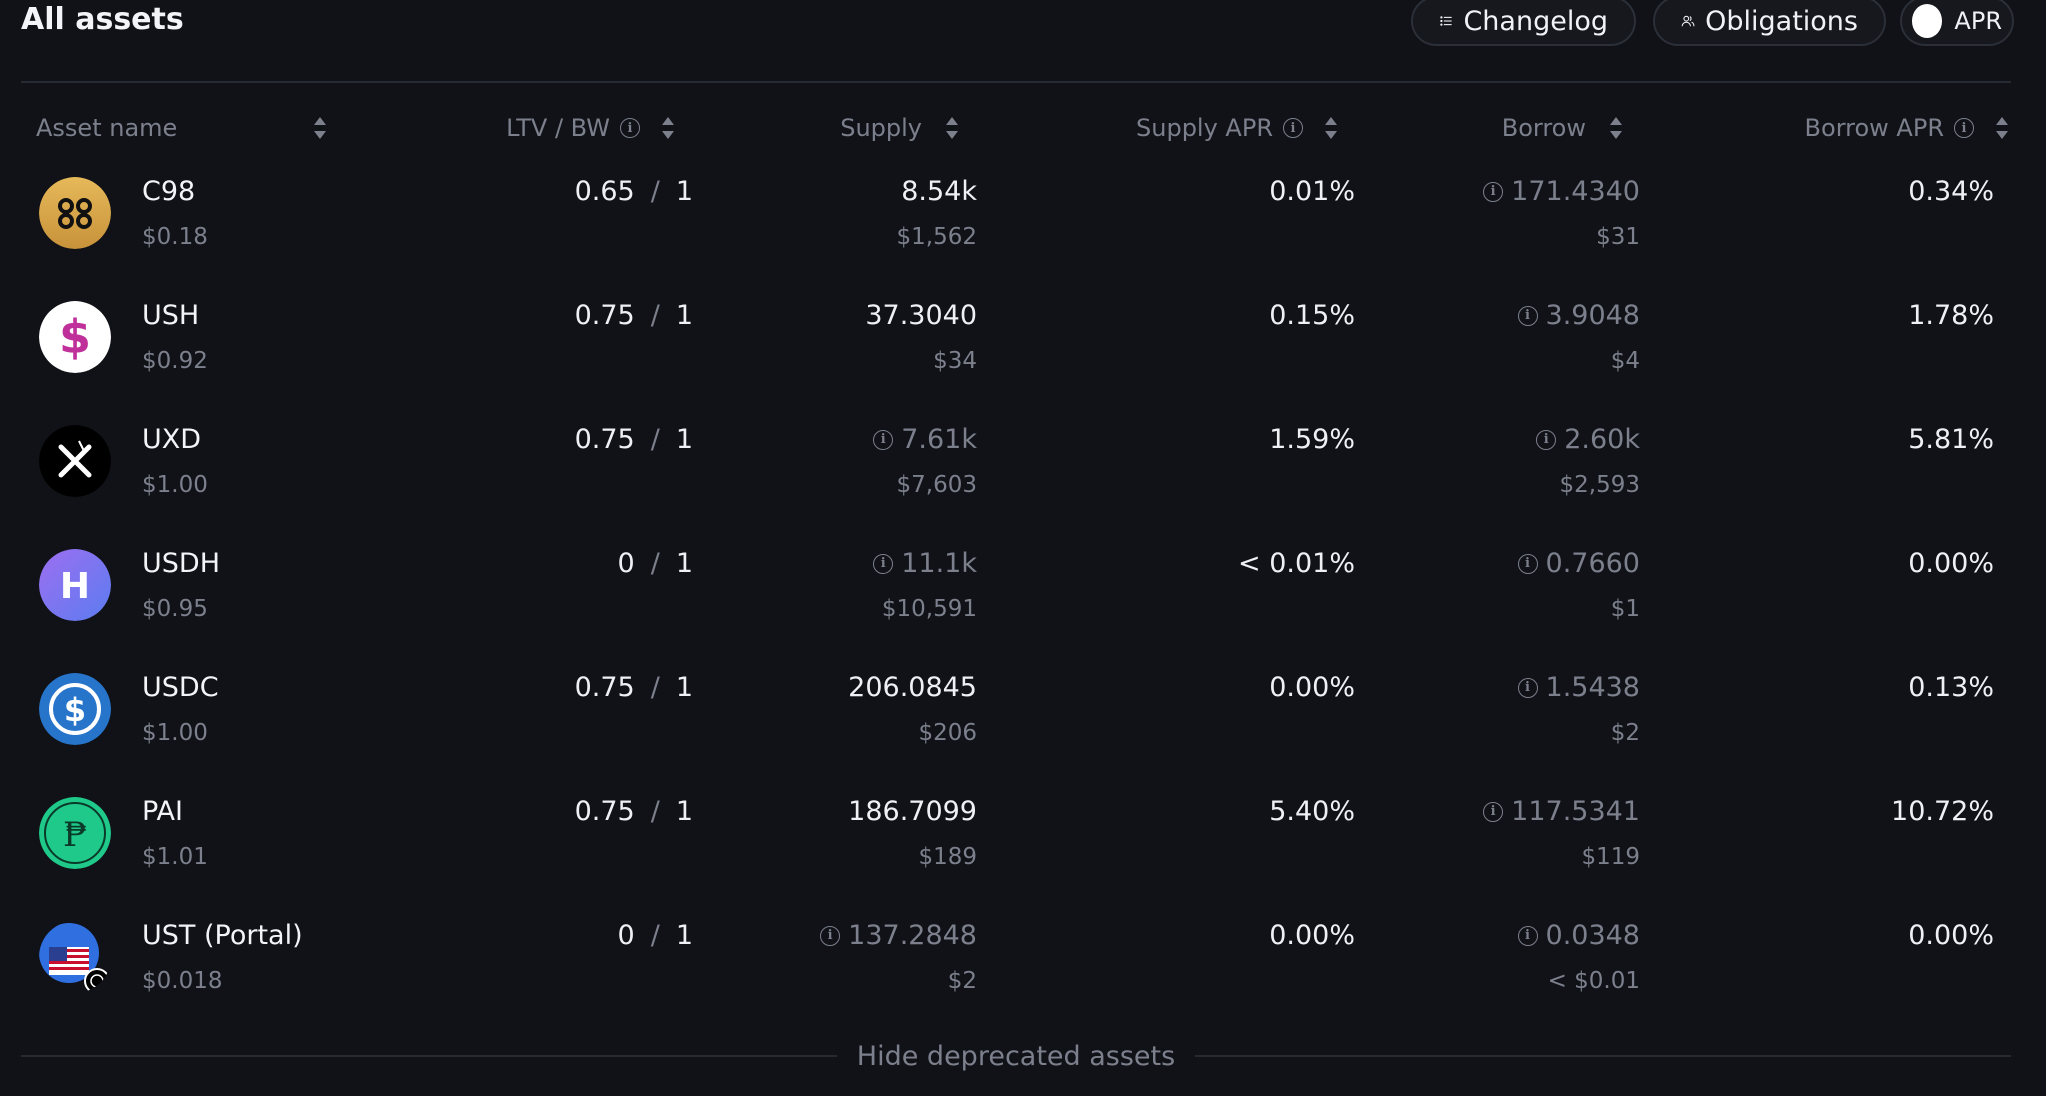 The height and width of the screenshot is (1096, 2046). Describe the element at coordinates (591, 128) in the screenshot. I see `column-header-ltv-bw: LTV / BW i` at that location.